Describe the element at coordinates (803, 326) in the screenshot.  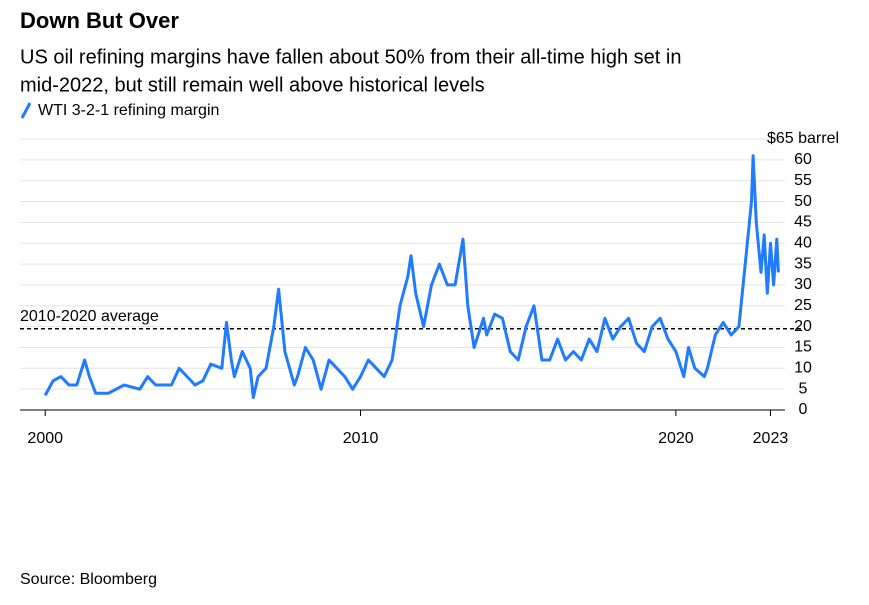
I see `y-tick-label: 20` at that location.